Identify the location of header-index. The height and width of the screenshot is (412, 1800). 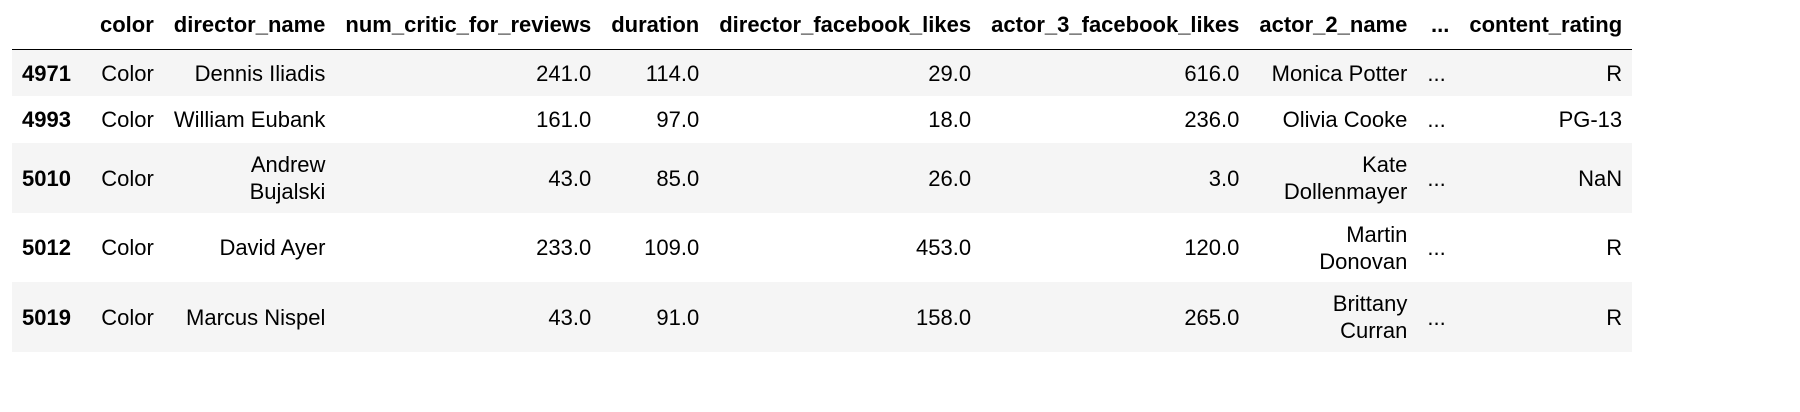
(51, 25).